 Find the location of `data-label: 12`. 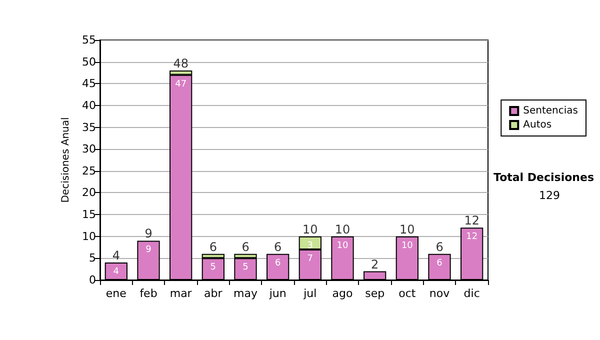

data-label: 12 is located at coordinates (472, 237).